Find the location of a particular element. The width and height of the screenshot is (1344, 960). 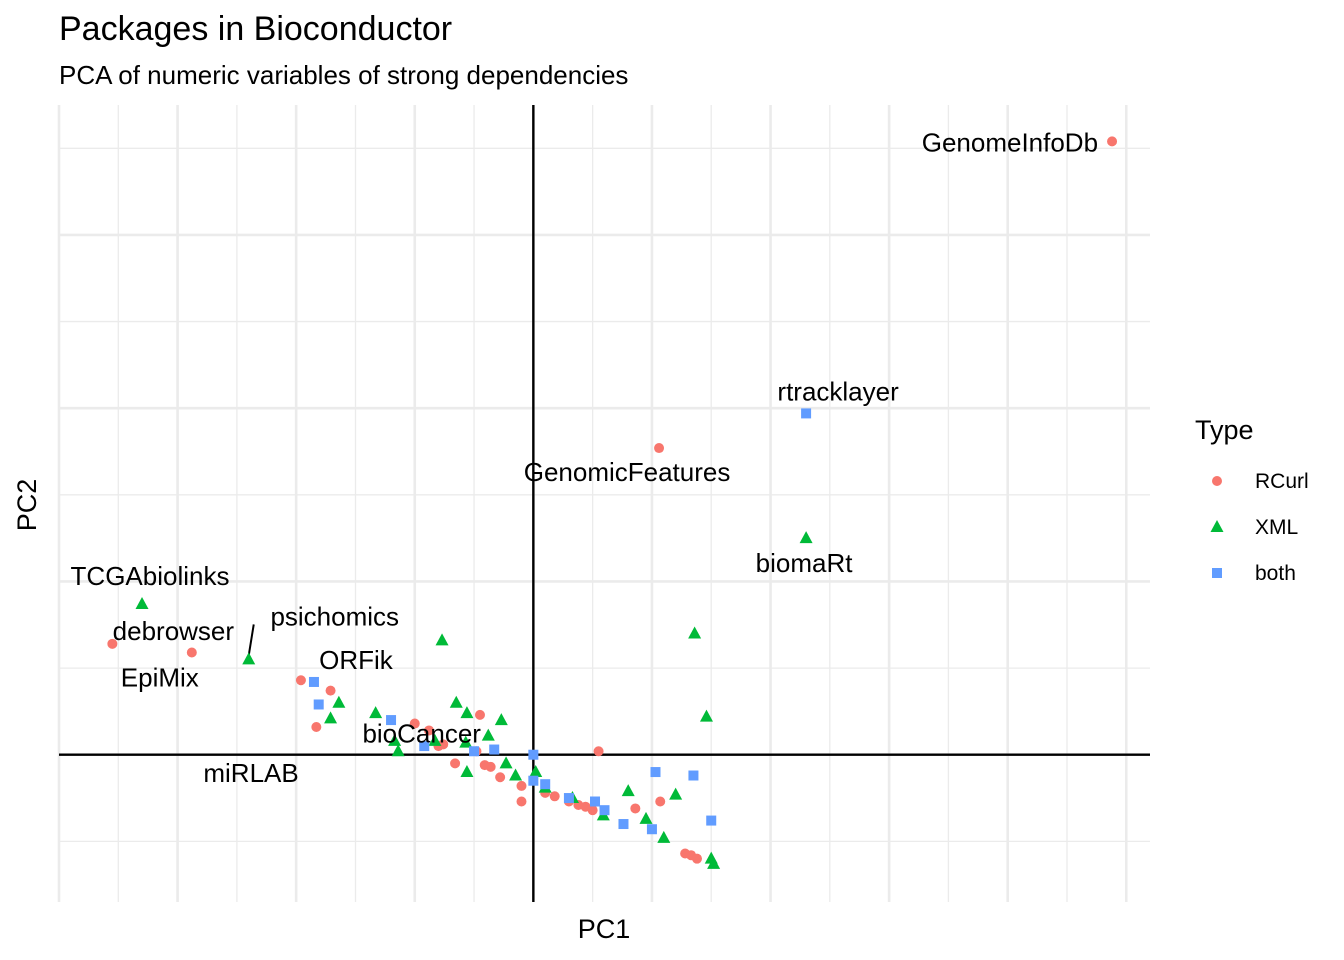

legend-label: RCurl is located at coordinates (1282, 481).